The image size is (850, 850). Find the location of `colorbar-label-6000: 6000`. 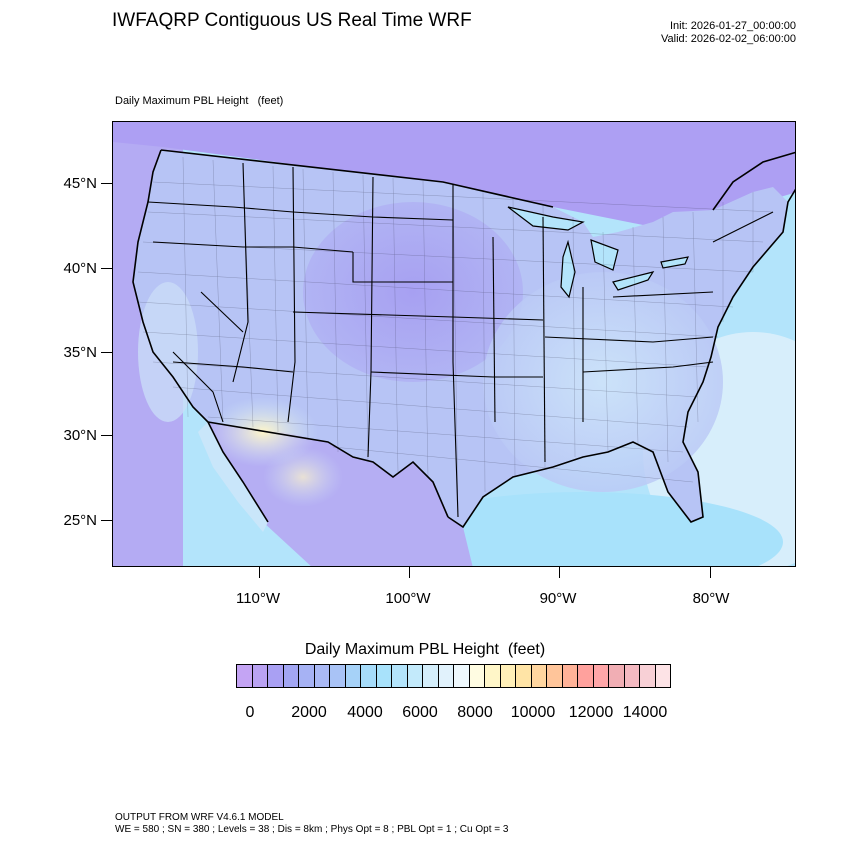

colorbar-label-6000: 6000 is located at coordinates (420, 712).